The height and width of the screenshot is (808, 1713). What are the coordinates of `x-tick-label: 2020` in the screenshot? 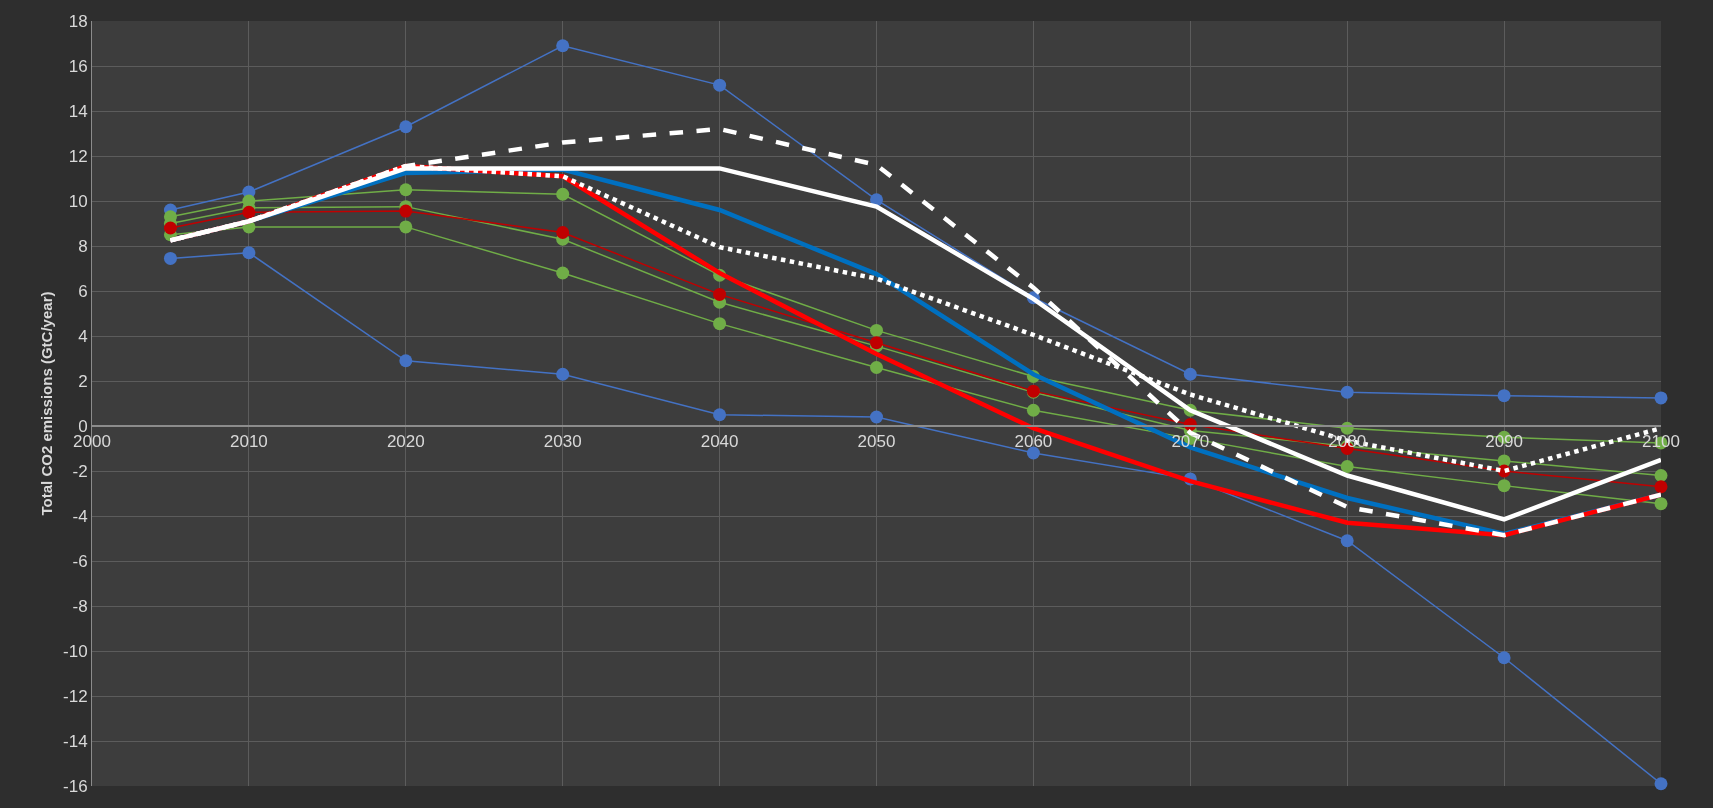 It's located at (405, 442).